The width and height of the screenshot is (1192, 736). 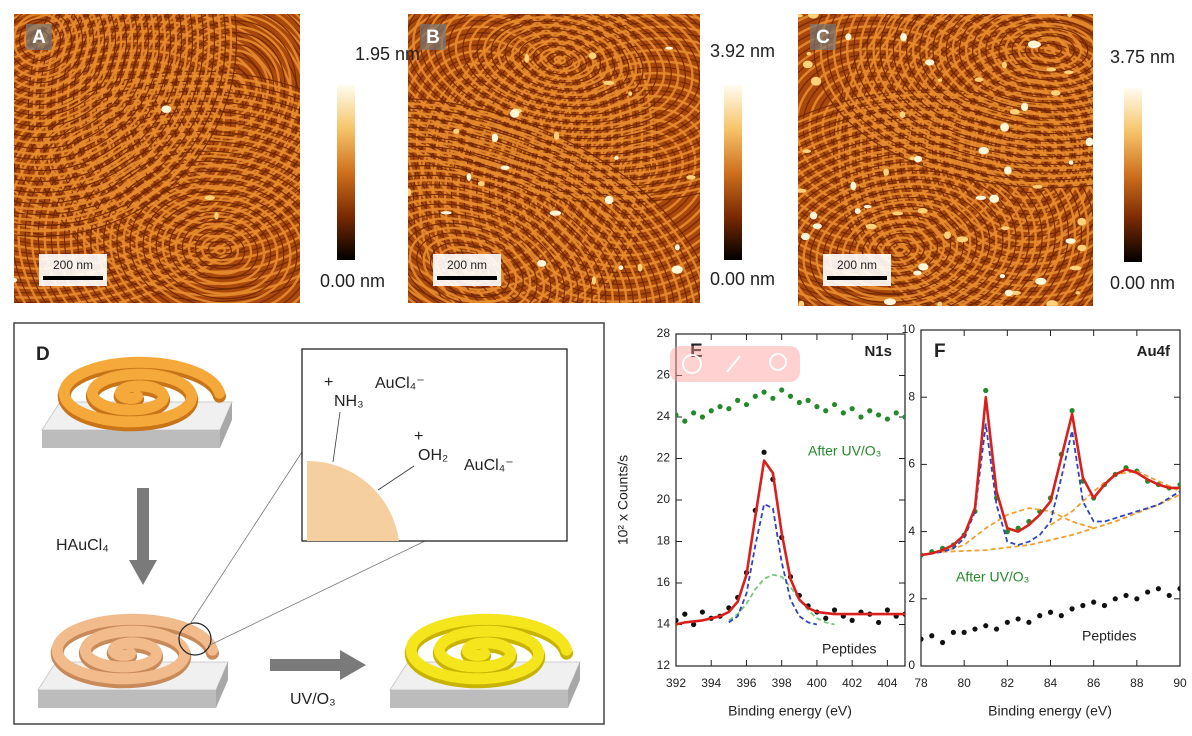 I want to click on x-axis-label: Binding energy (eV), so click(x=1050, y=711).